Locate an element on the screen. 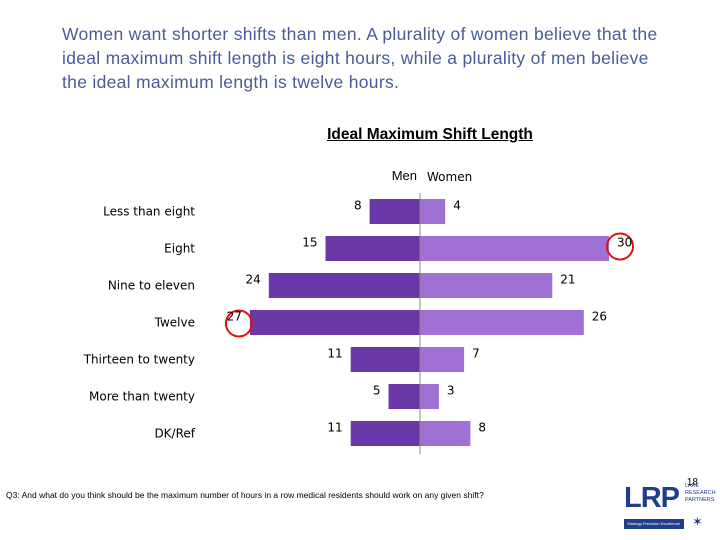  legend-women: Women is located at coordinates (449, 177).